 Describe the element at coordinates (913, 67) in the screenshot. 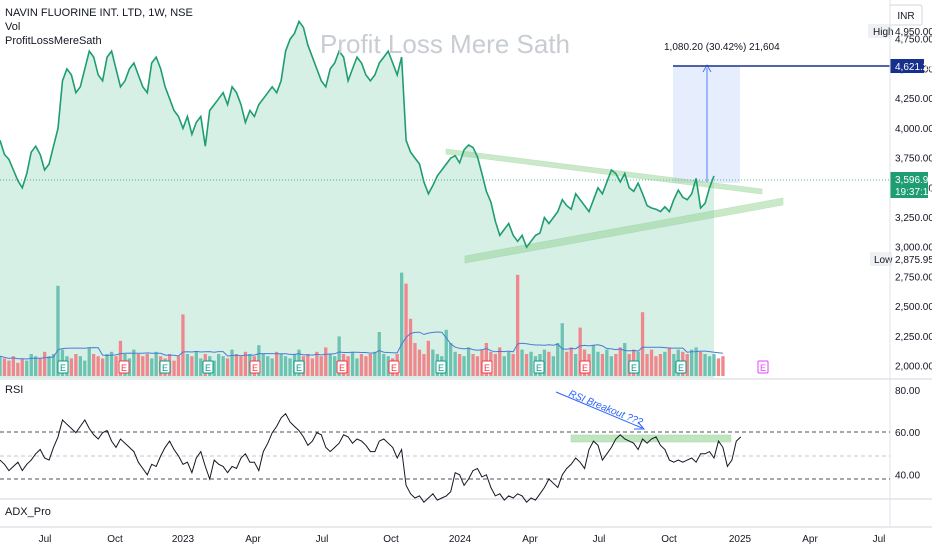

I see `target-price-value: 4,621.25` at that location.